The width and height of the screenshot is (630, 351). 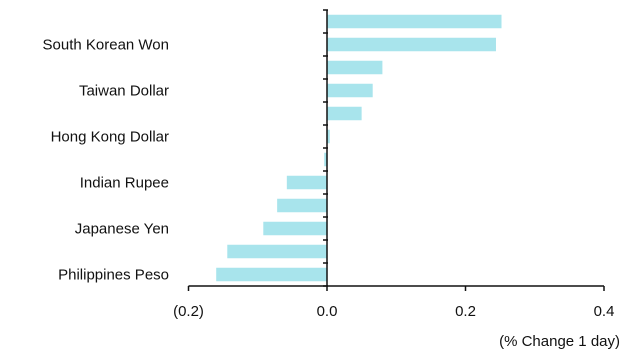 I want to click on x-tick-label: 0.4, so click(x=604, y=311).